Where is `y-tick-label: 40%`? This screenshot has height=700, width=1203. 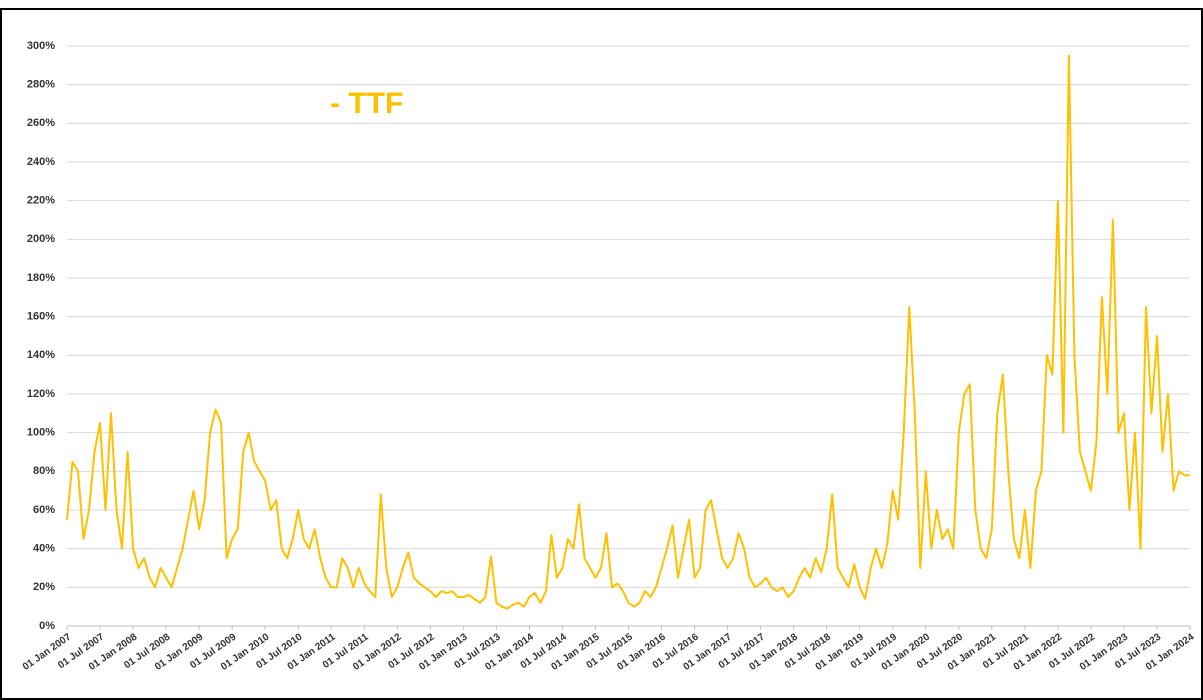
y-tick-label: 40% is located at coordinates (44, 549).